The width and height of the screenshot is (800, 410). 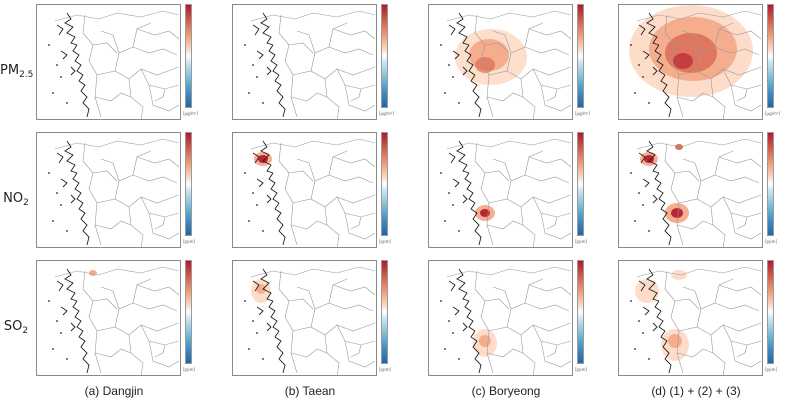 I want to click on map-panel-so2-dangjin: [ppm], so click(x=116, y=318).